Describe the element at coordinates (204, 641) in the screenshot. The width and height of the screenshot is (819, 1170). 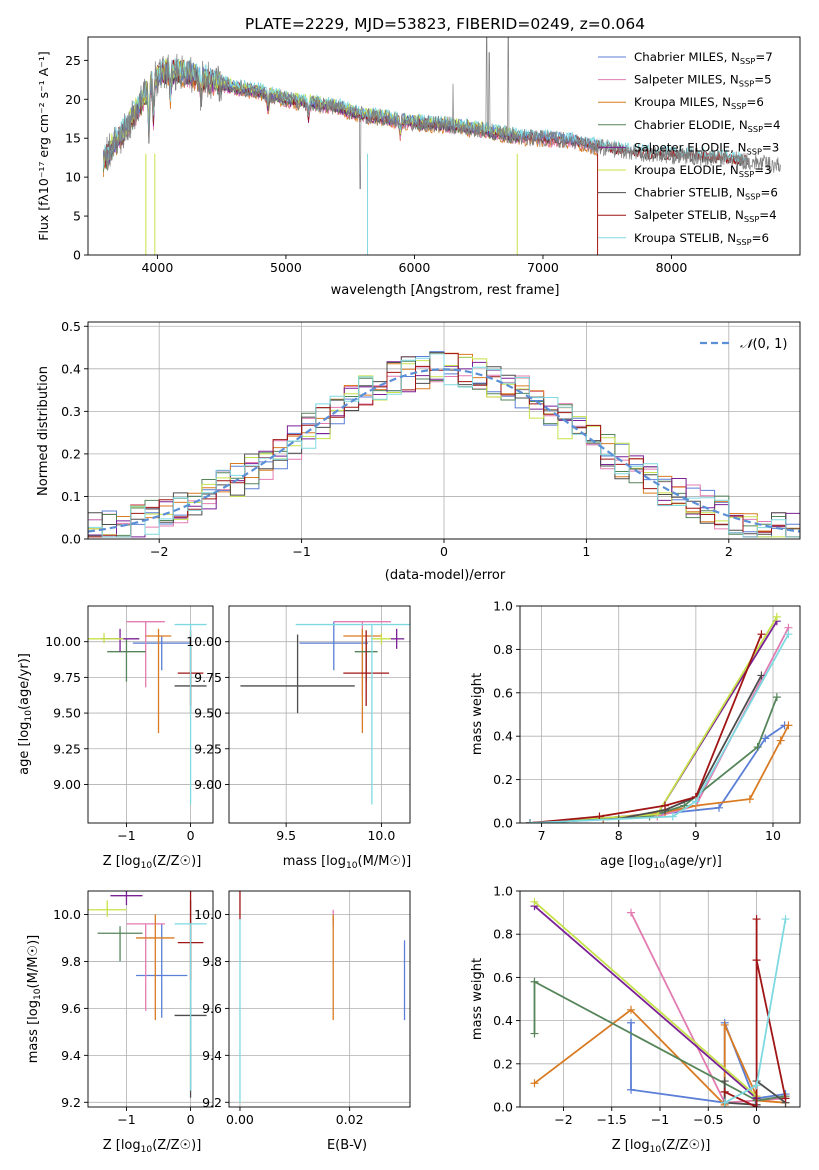
I see `y-tick-label: 10.00` at that location.